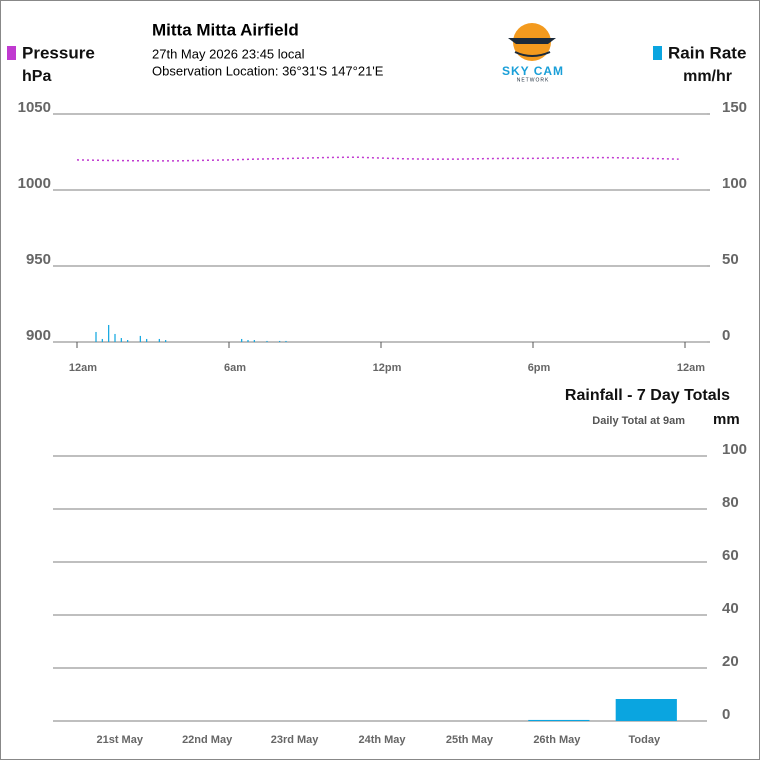 The height and width of the screenshot is (760, 760). What do you see at coordinates (726, 419) in the screenshot?
I see `y-axis-unit: mm` at bounding box center [726, 419].